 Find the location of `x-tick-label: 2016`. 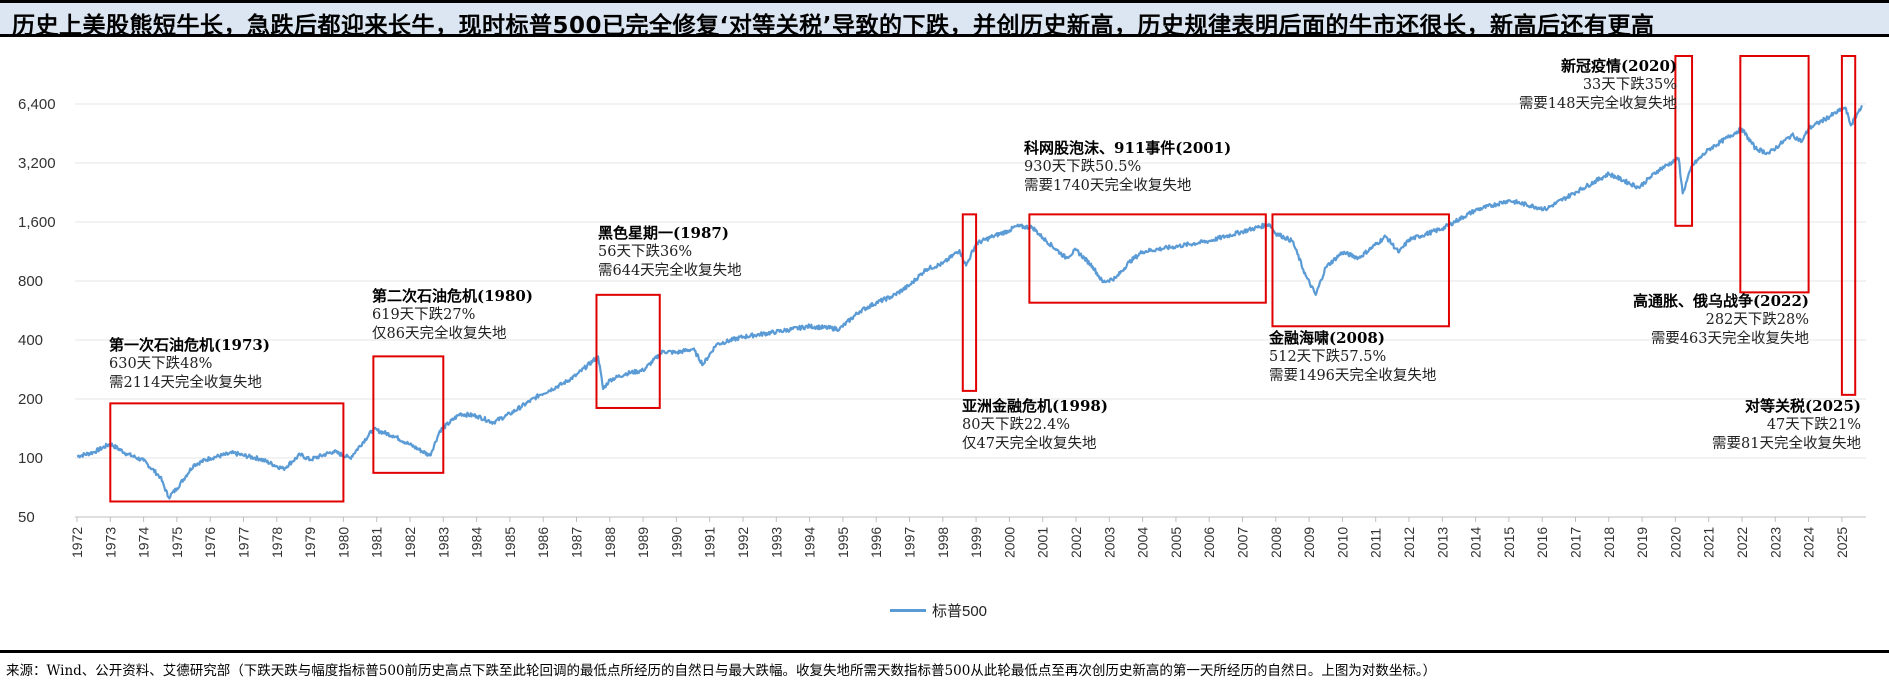

x-tick-label: 2016 is located at coordinates (1542, 542).